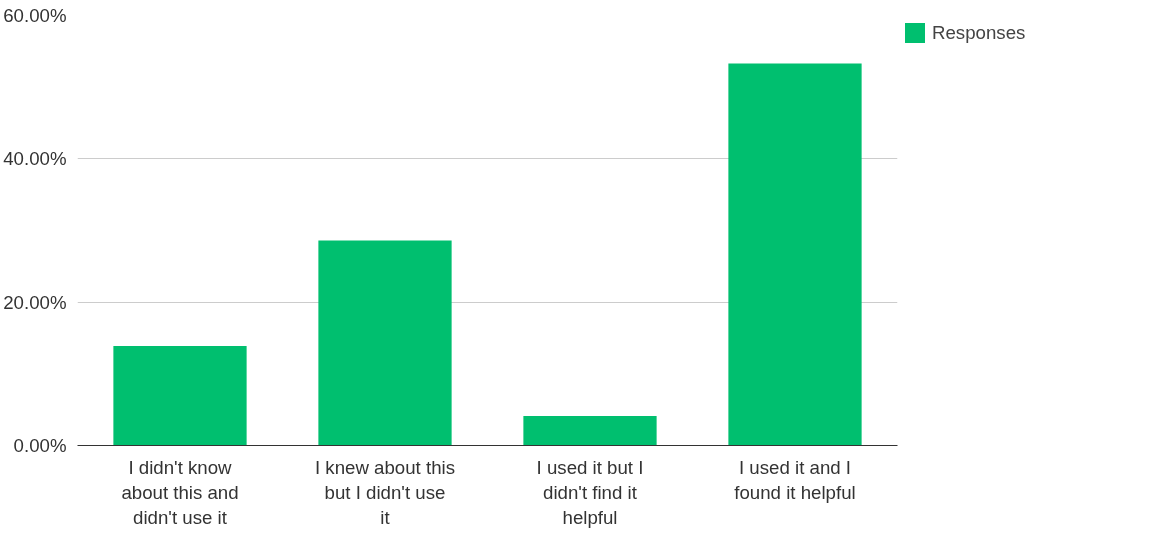 This screenshot has height=552, width=1149. Describe the element at coordinates (590, 492) in the screenshot. I see `x-tick-label: I used it but I didn't find it helpful` at that location.